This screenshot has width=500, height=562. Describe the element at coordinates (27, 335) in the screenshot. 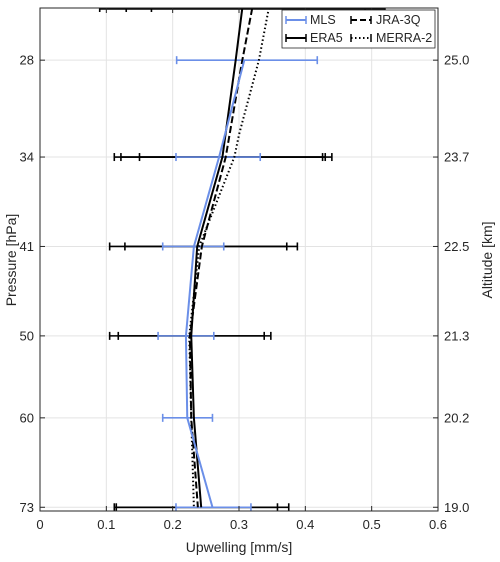

I see `y-tick-label-pressure: 50` at that location.